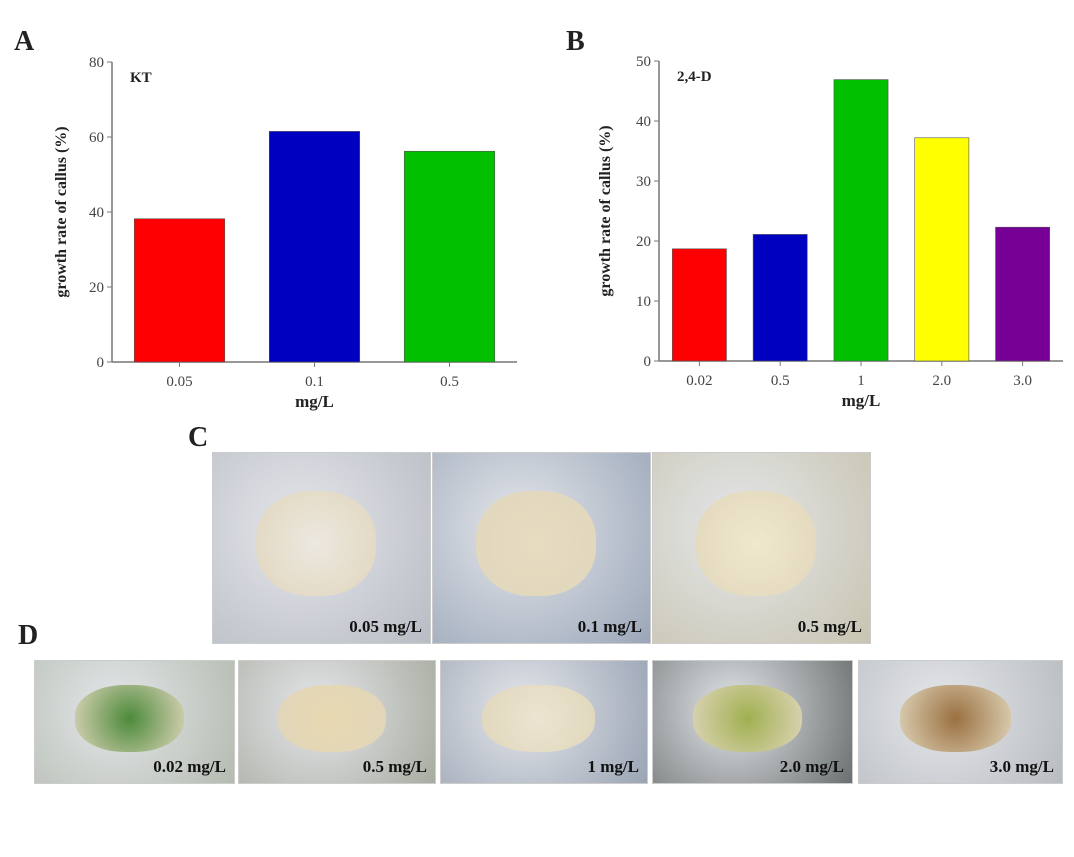 This screenshot has width=1074, height=857. What do you see at coordinates (575, 41) in the screenshot?
I see `panel-label-b: B` at bounding box center [575, 41].